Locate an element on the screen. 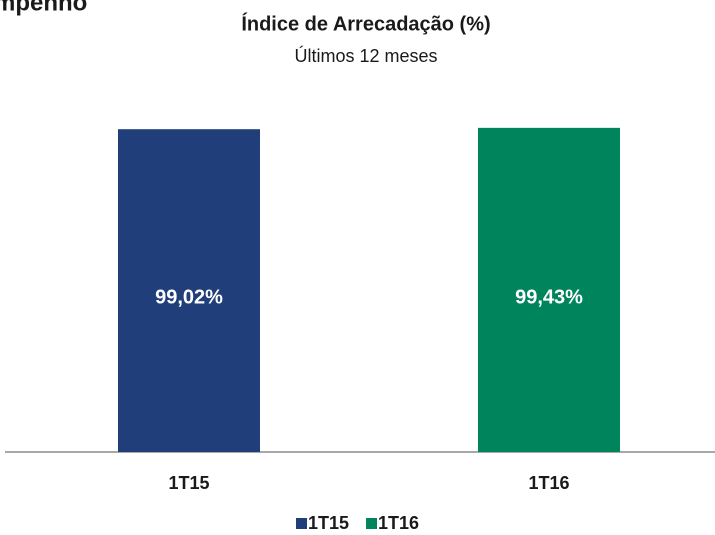  x-tick-label: 1T15 is located at coordinates (188, 483).